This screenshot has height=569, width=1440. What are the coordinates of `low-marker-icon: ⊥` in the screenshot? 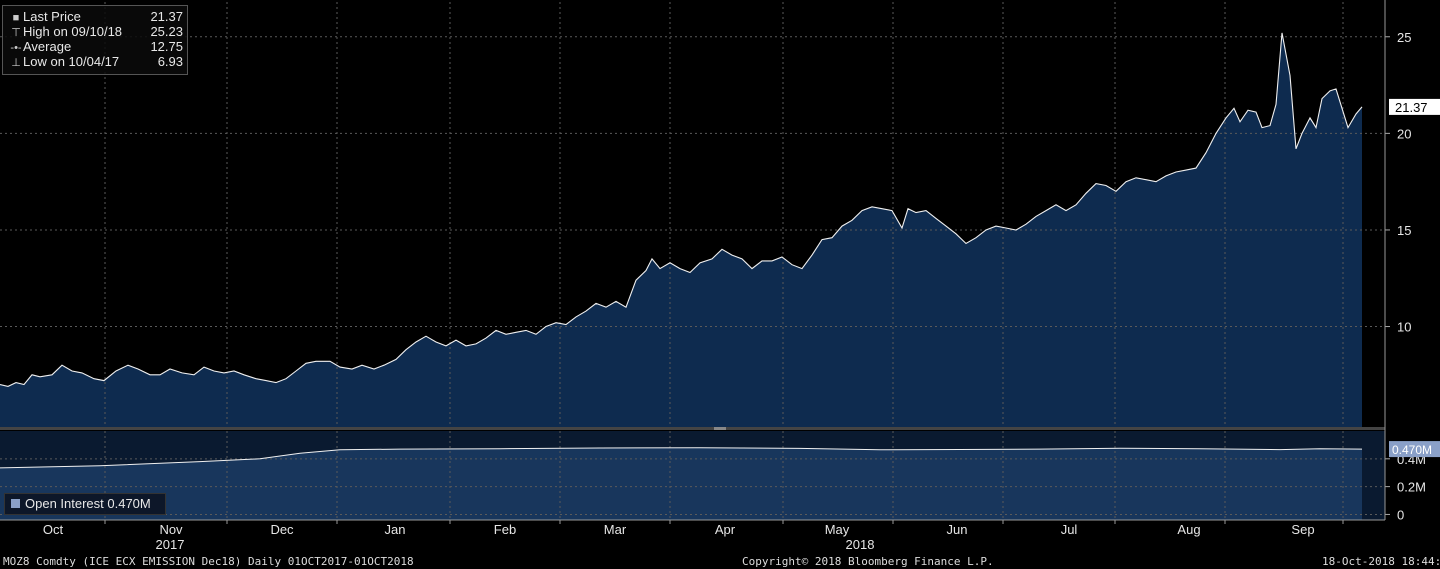 It's located at (16, 63).